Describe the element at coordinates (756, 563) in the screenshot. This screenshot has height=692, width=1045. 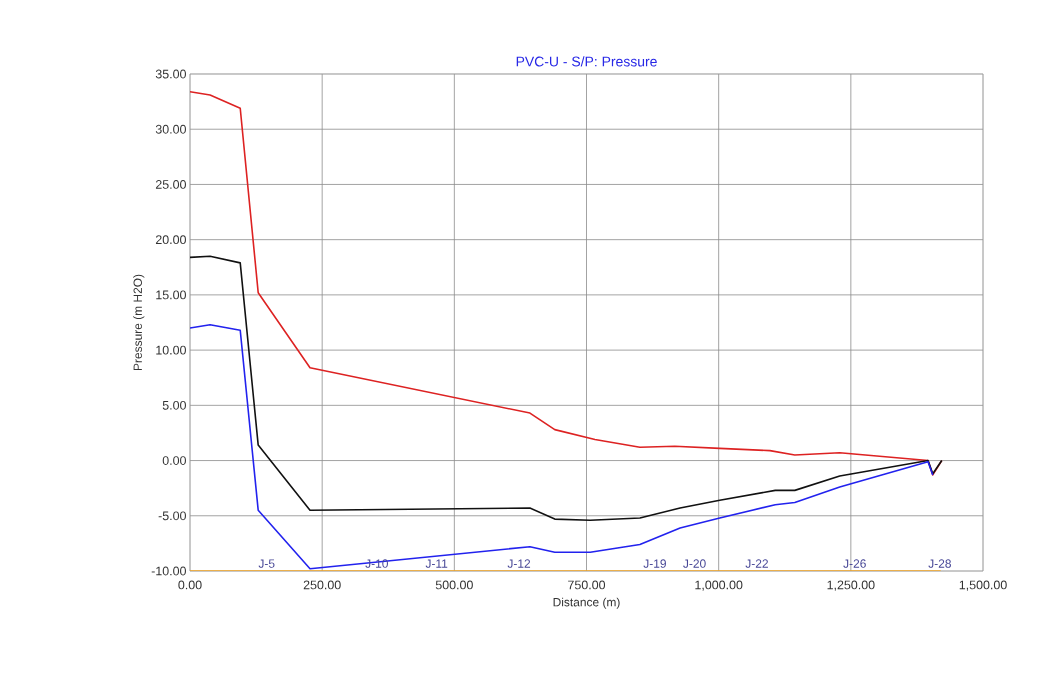
I see `annotation: J-22` at that location.